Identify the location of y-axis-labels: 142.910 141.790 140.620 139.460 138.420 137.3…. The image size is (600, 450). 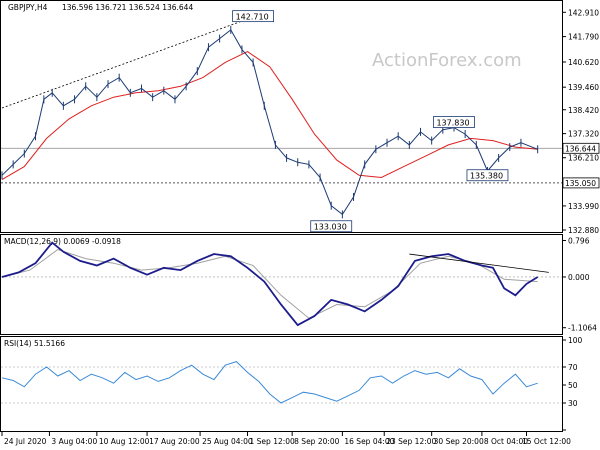
(581, 219).